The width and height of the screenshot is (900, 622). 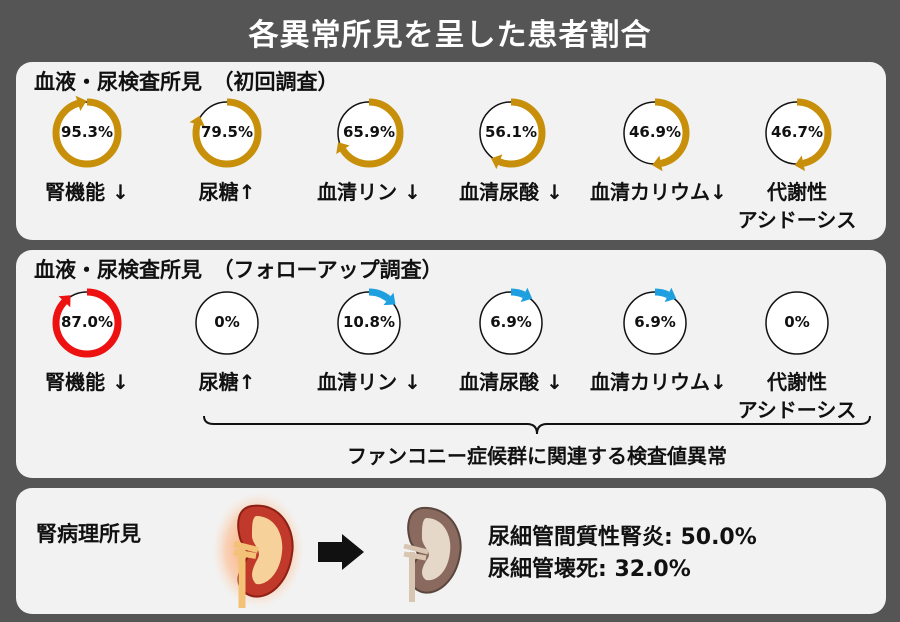 I want to click on arrow-right-icon, so click(x=341, y=552).